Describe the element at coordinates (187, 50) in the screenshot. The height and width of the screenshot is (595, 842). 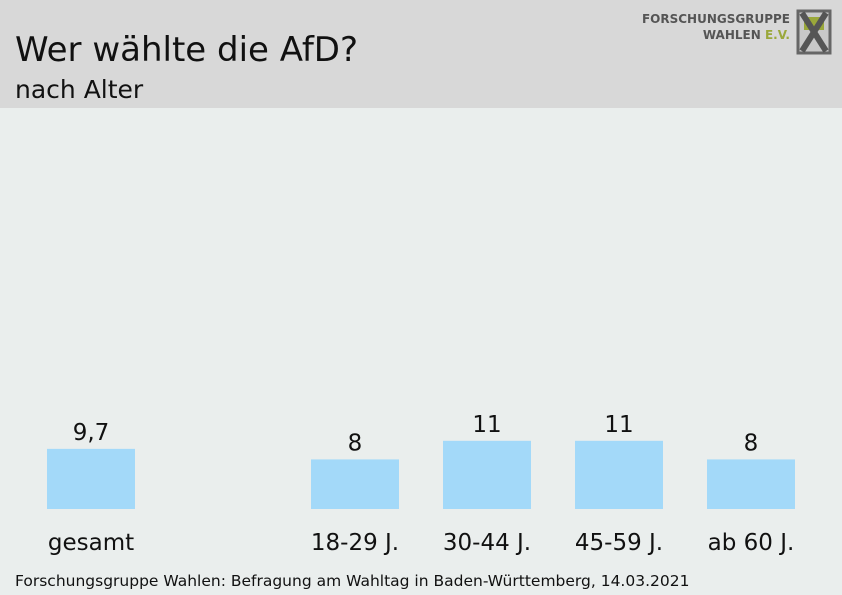
I see `chart-title: Wer wählte die AfD?` at that location.